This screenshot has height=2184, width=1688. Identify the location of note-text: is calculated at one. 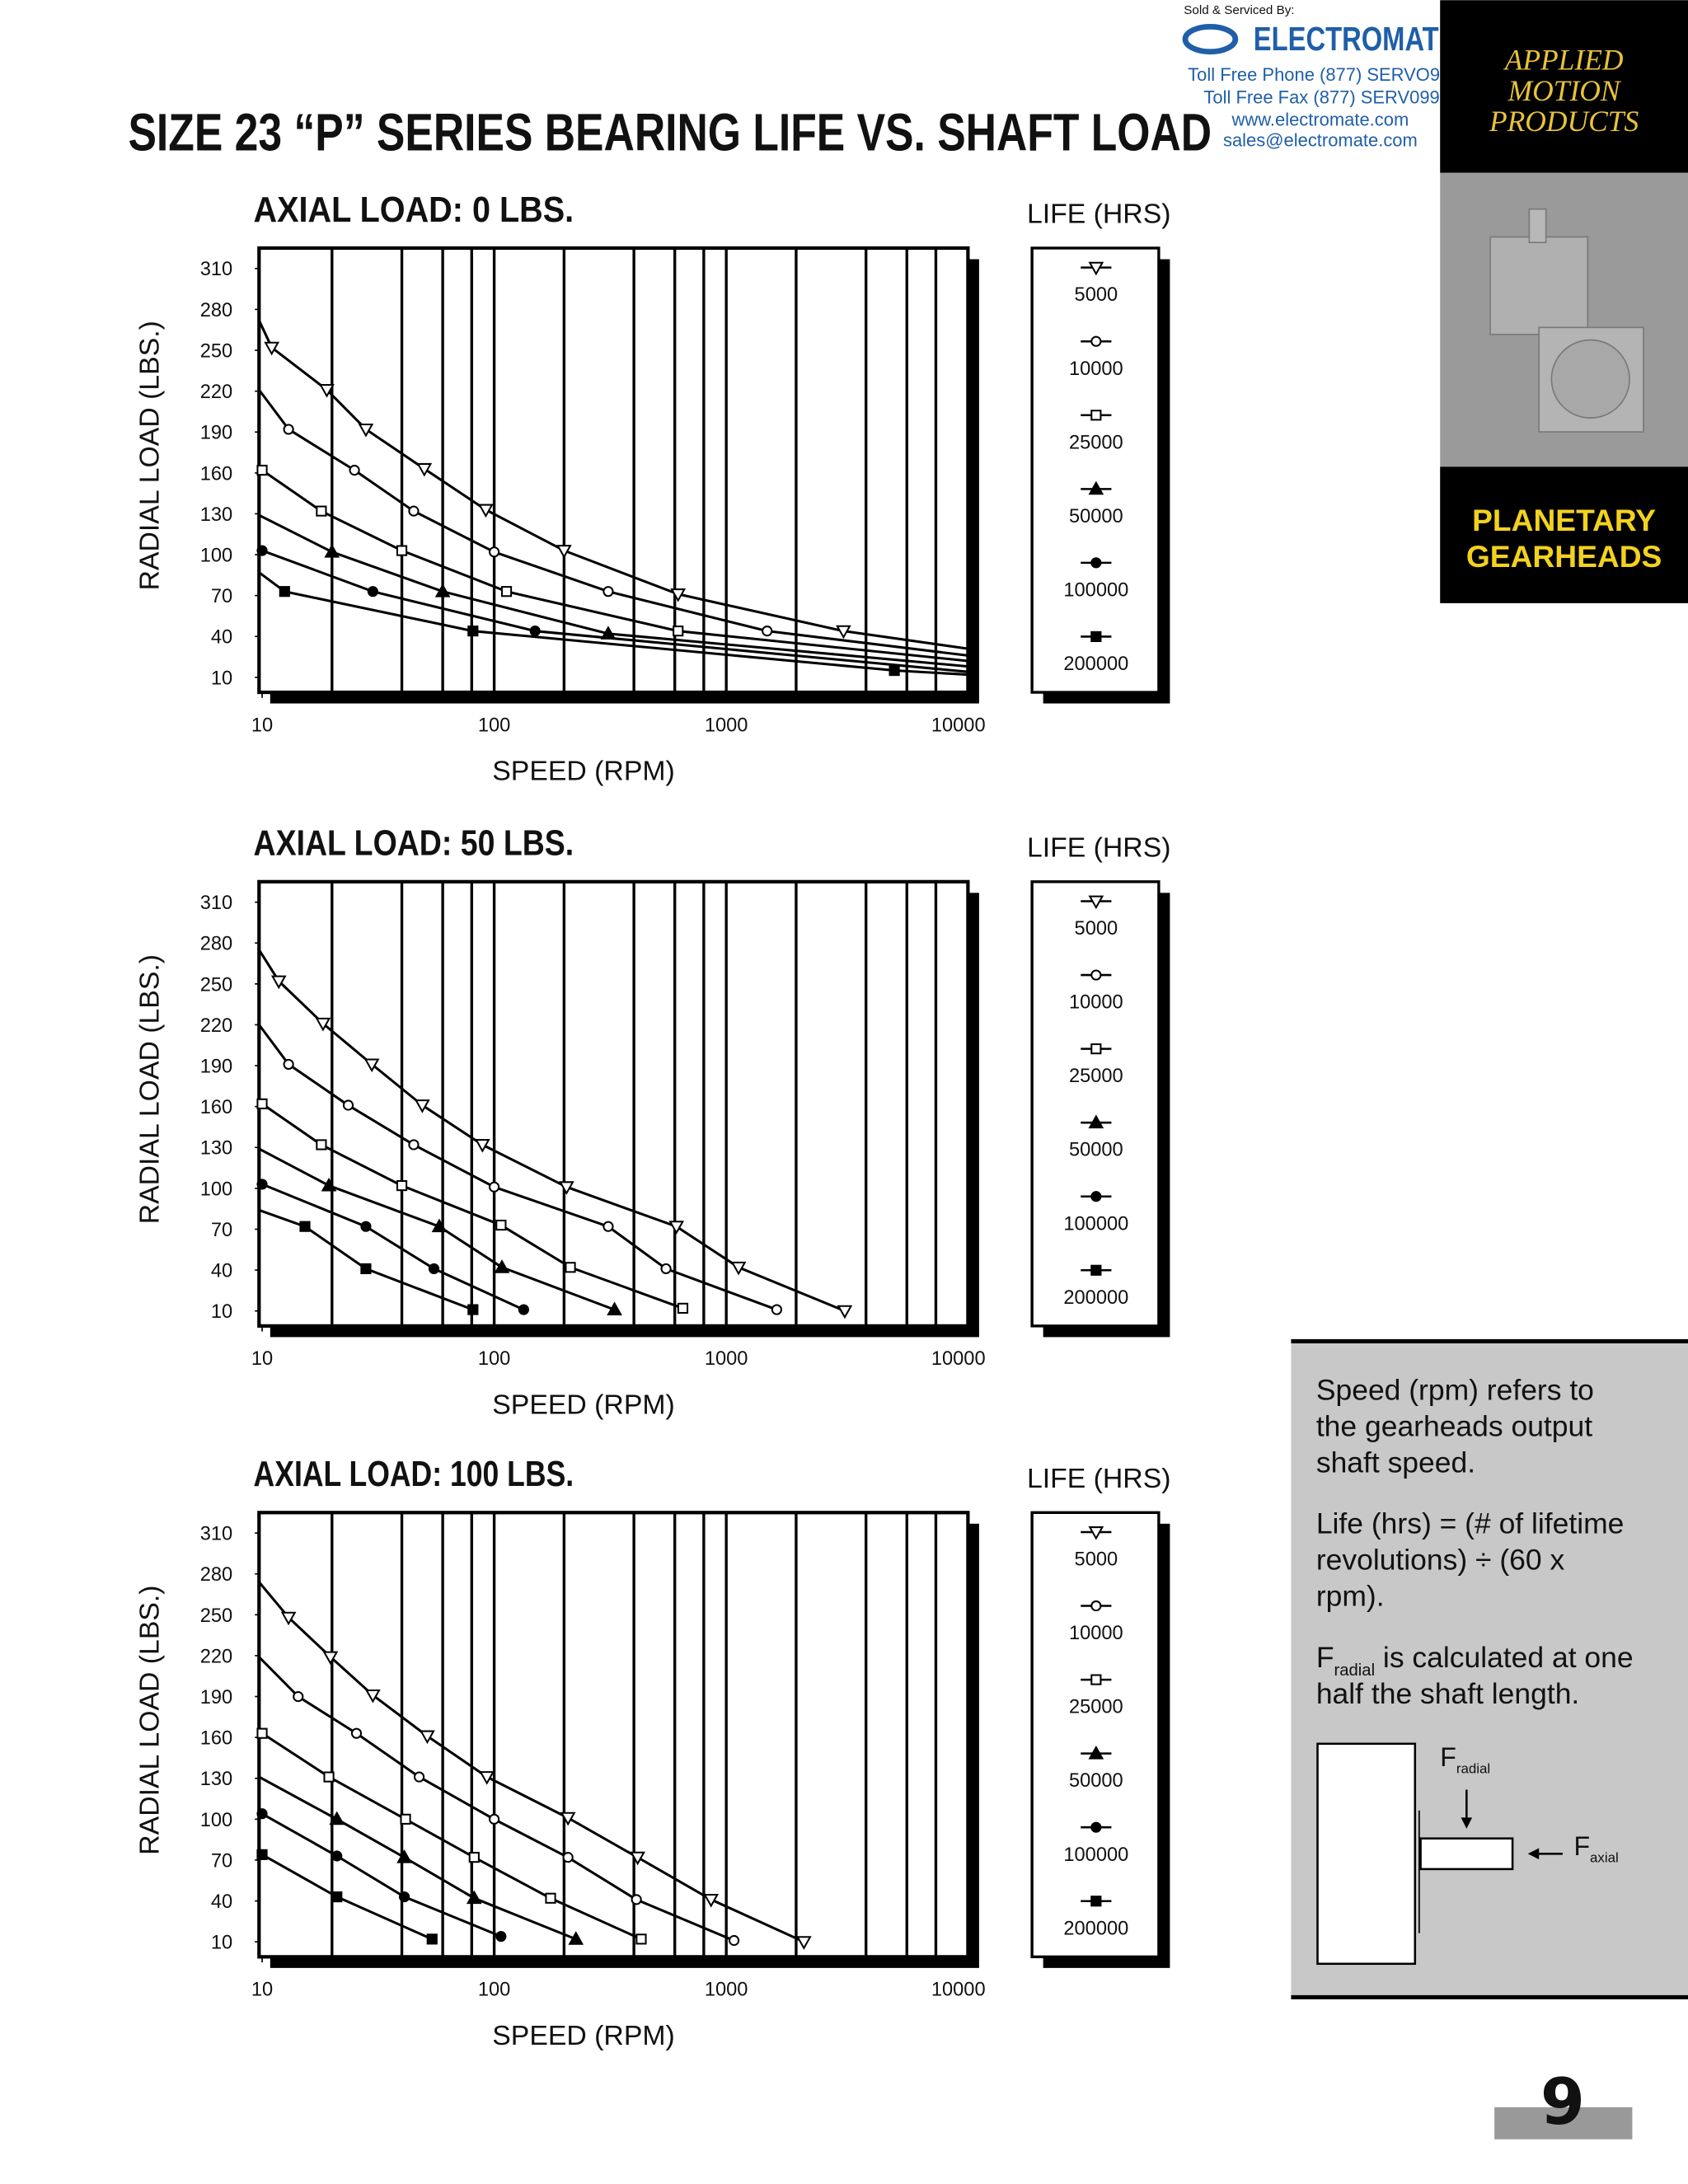
(1505, 1657).